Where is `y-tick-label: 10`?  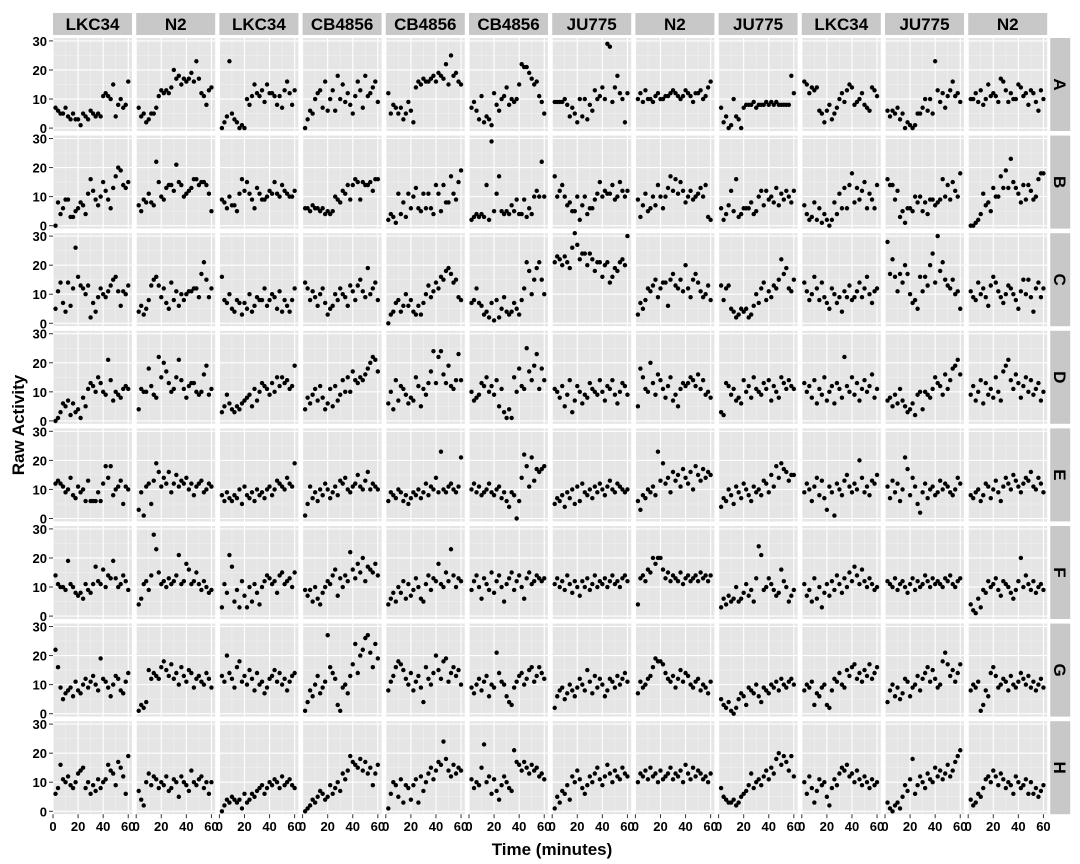
y-tick-label: 10 is located at coordinates (40, 392).